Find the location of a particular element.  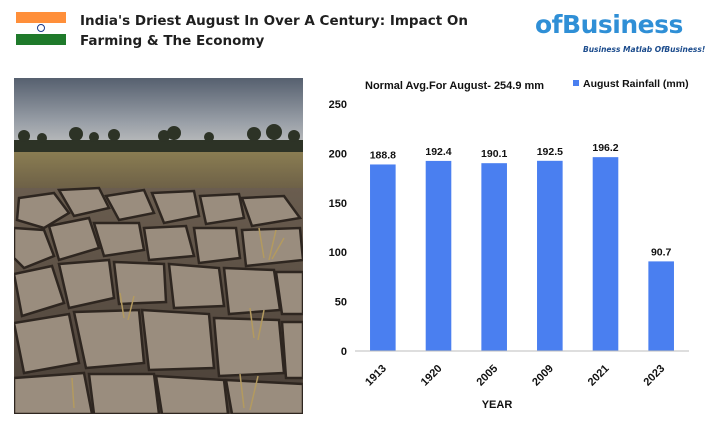

y-tick-label: 50 is located at coordinates (341, 303).